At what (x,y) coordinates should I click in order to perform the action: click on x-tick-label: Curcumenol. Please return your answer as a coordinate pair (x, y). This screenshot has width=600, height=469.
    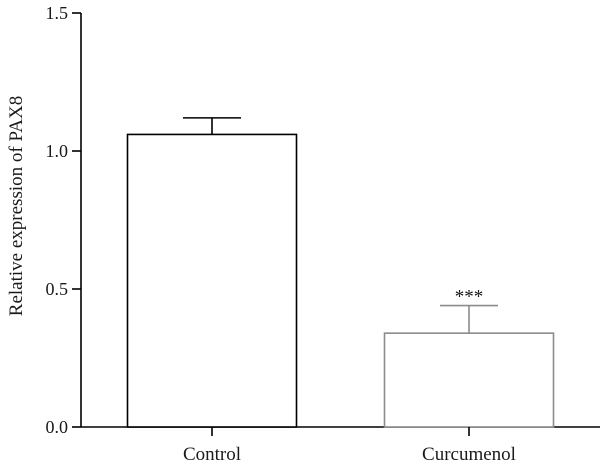
    Looking at the image, I should click on (469, 454).